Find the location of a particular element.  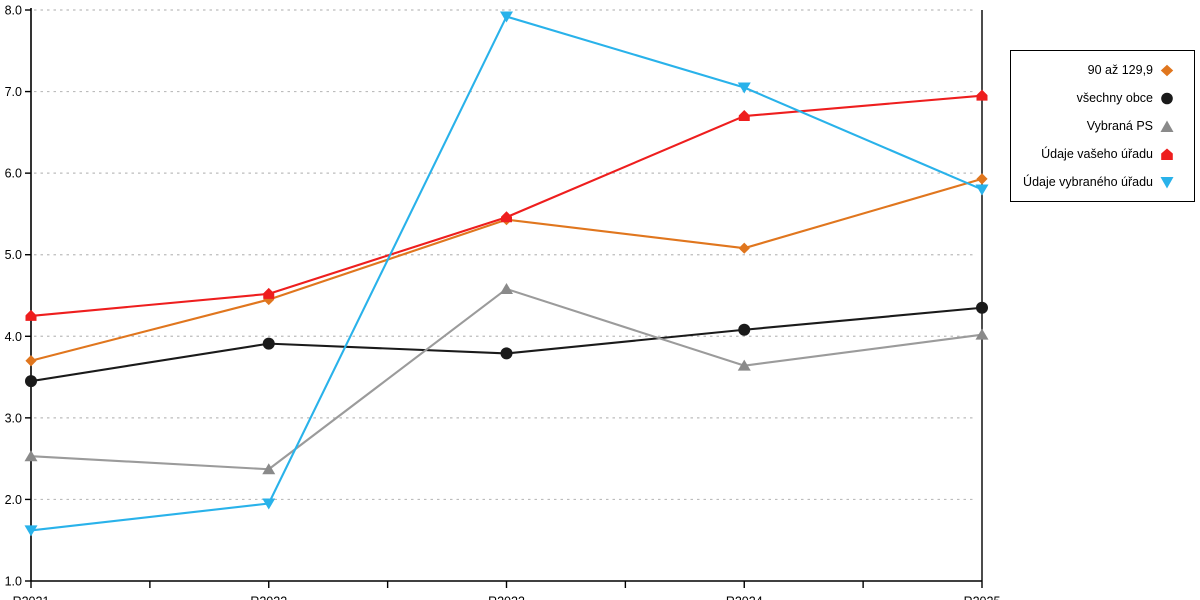

x-tick-label: R2022 is located at coordinates (268, 597).